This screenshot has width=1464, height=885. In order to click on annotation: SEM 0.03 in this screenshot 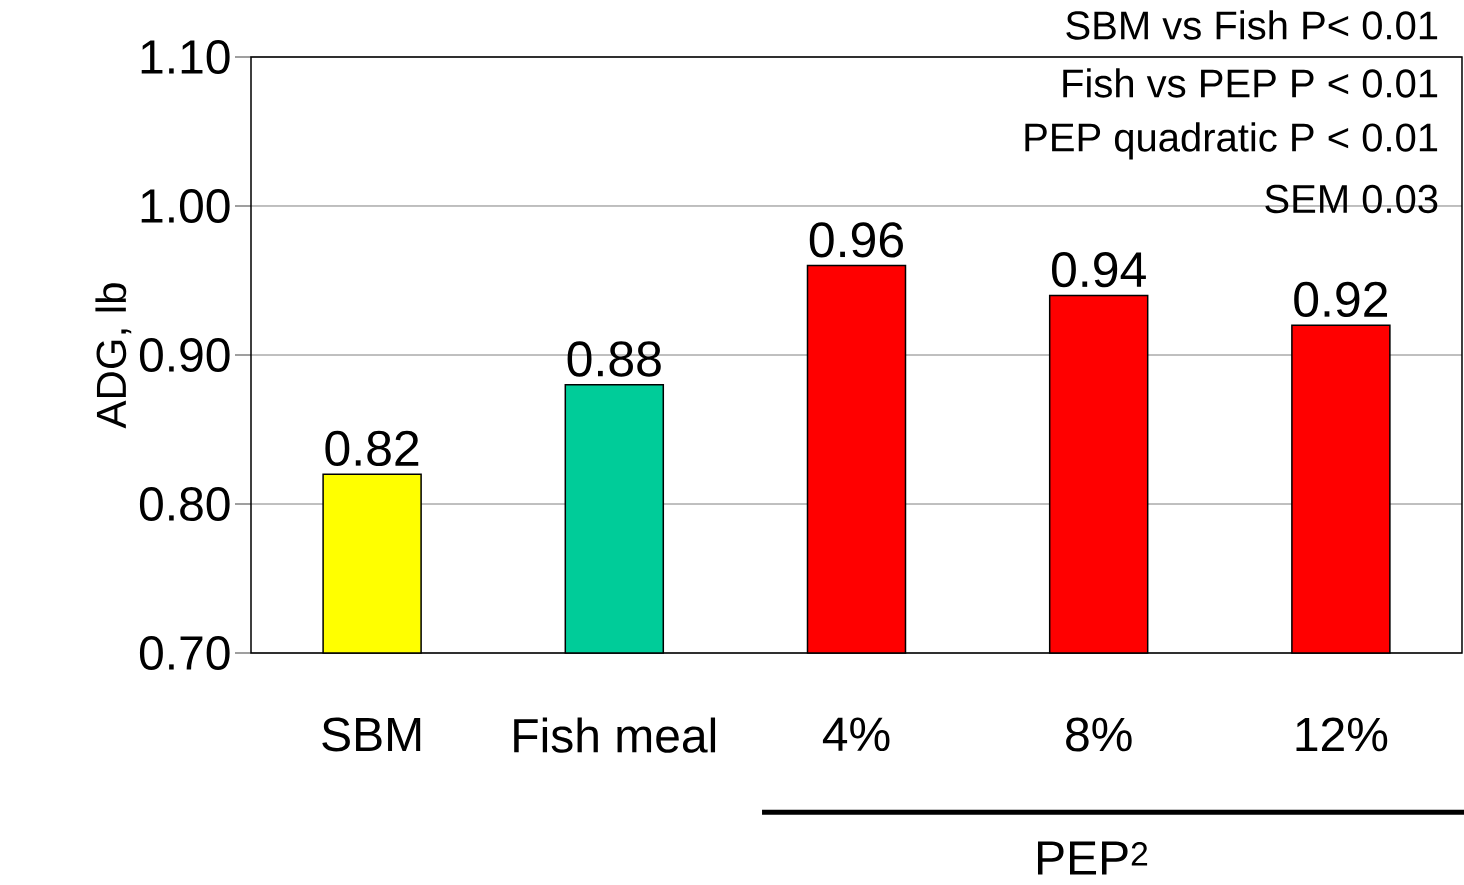, I will do `click(1351, 199)`.